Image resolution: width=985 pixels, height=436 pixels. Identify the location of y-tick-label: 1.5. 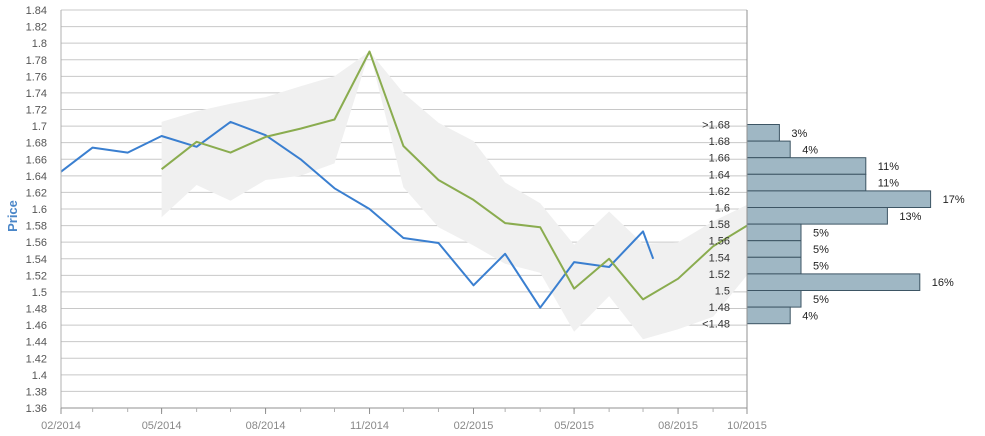
(39, 293).